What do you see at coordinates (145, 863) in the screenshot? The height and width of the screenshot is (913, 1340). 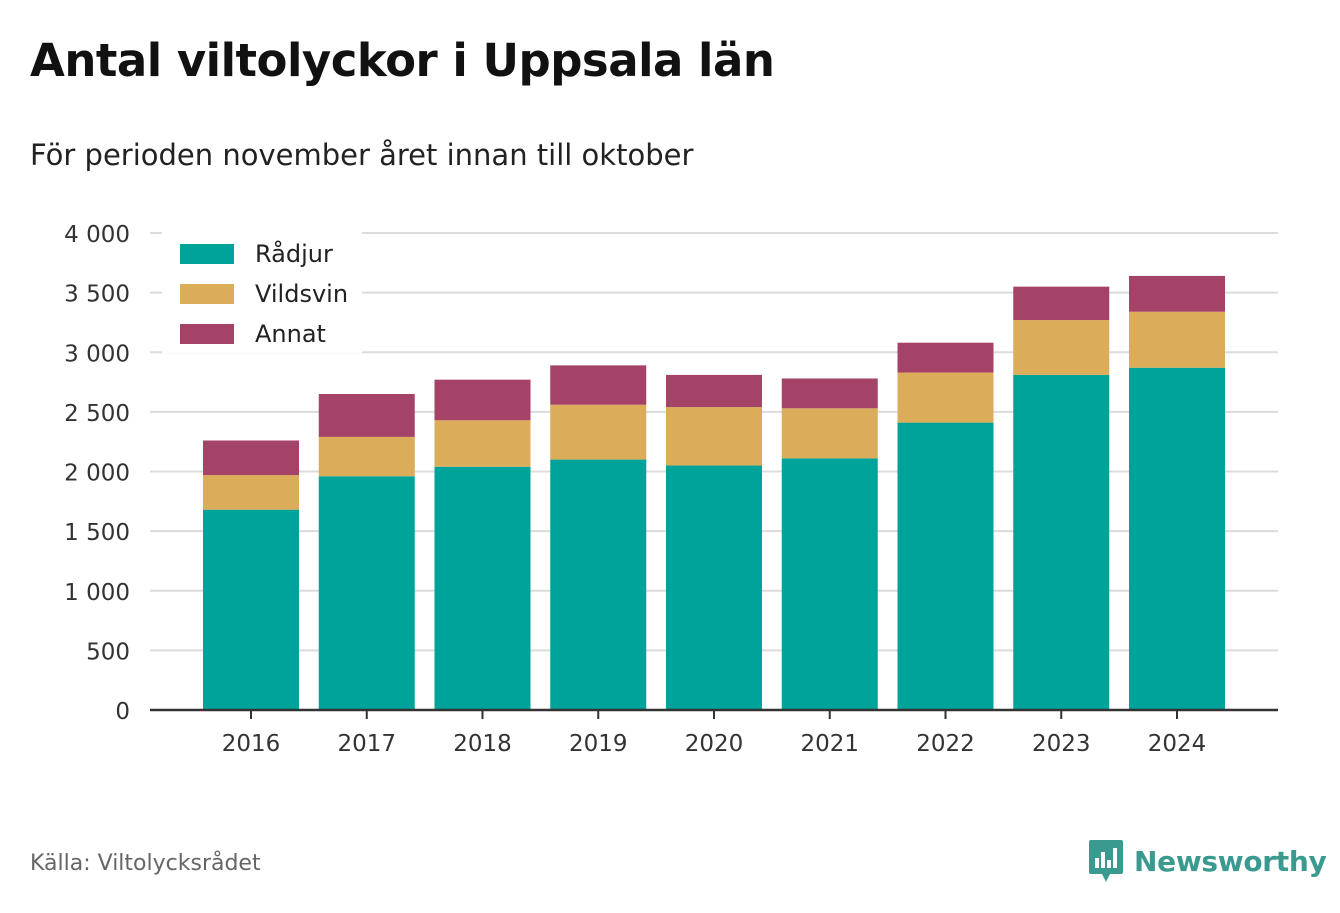 I see `source-note: Källa: Viltolycksrådet` at bounding box center [145, 863].